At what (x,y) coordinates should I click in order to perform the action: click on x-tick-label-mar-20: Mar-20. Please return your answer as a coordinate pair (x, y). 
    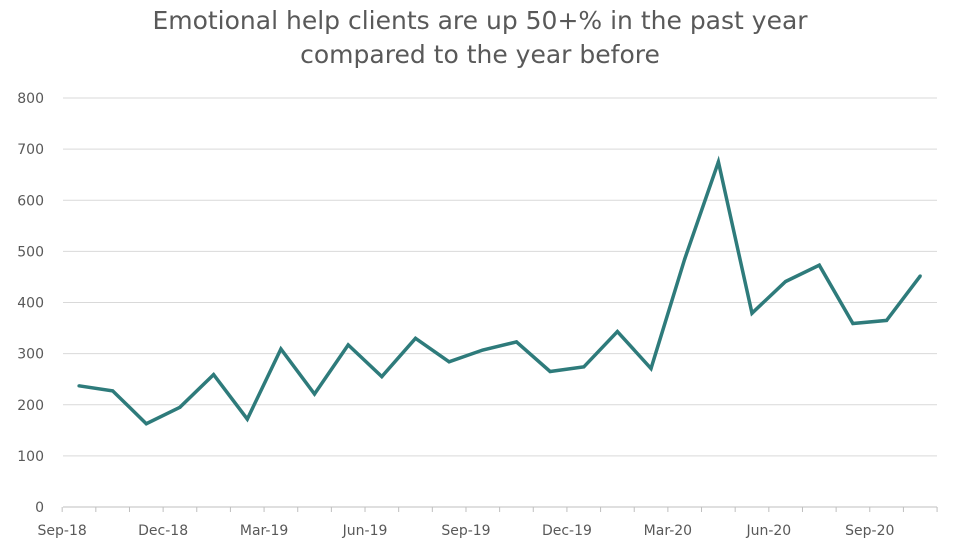
    Looking at the image, I should click on (668, 531).